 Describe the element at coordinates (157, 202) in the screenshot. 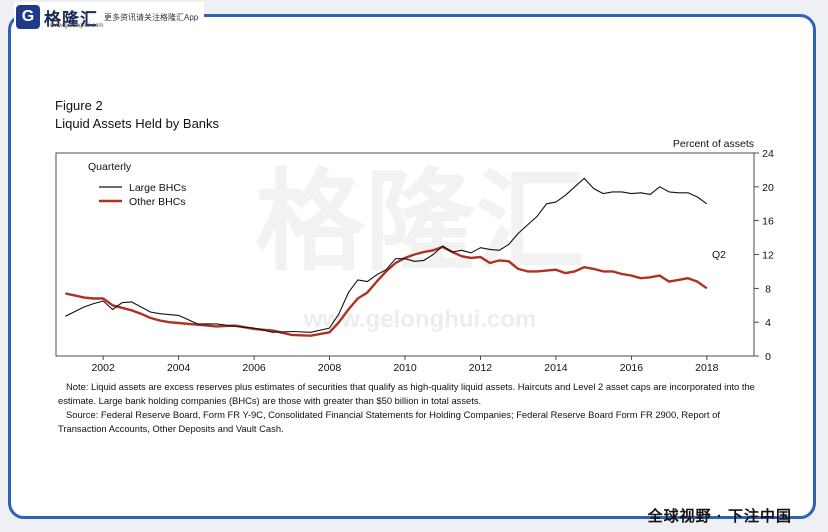

I see `legend-label-other-bhcs: Other BHCs` at that location.